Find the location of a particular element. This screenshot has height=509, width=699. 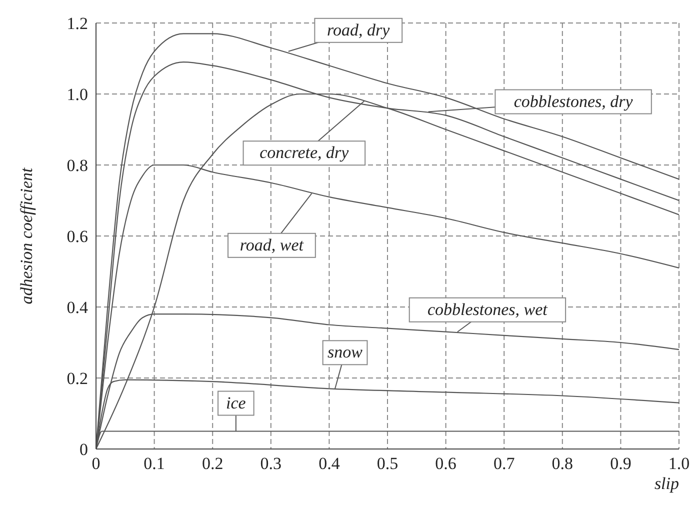

y-tick-label: 1.0 is located at coordinates (77, 94).